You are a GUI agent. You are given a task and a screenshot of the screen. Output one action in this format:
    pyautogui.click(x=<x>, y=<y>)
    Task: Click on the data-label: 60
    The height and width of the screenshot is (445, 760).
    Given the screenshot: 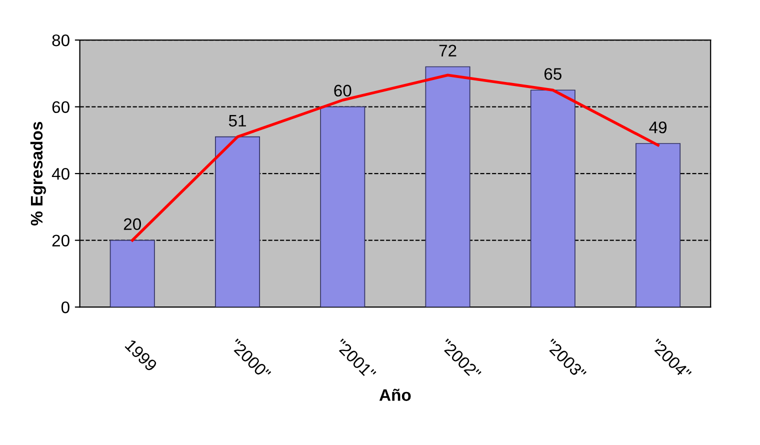 What is the action you would take?
    pyautogui.click(x=343, y=90)
    